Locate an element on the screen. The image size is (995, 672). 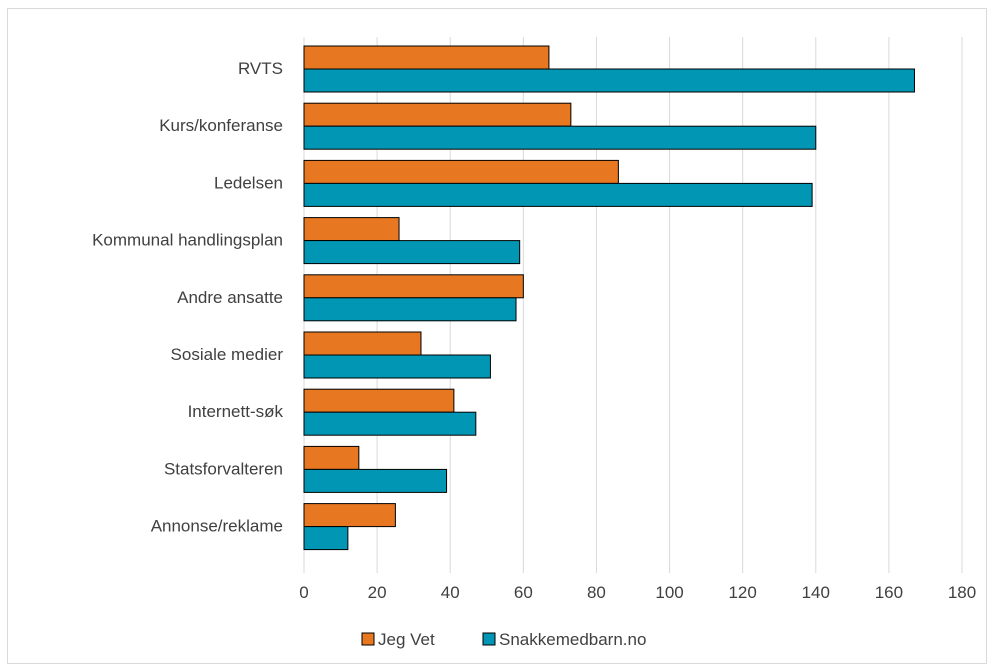
x-tick-label: 80 is located at coordinates (596, 592).